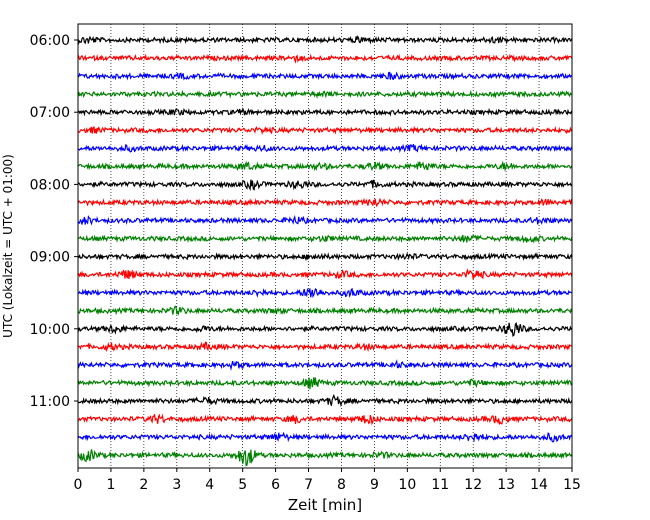  I want to click on y-tick-label: 08:00, so click(50, 185).